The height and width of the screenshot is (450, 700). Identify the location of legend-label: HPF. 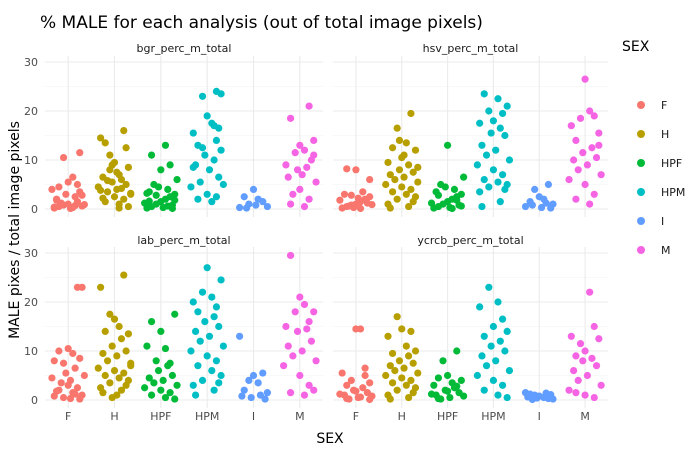
(671, 163).